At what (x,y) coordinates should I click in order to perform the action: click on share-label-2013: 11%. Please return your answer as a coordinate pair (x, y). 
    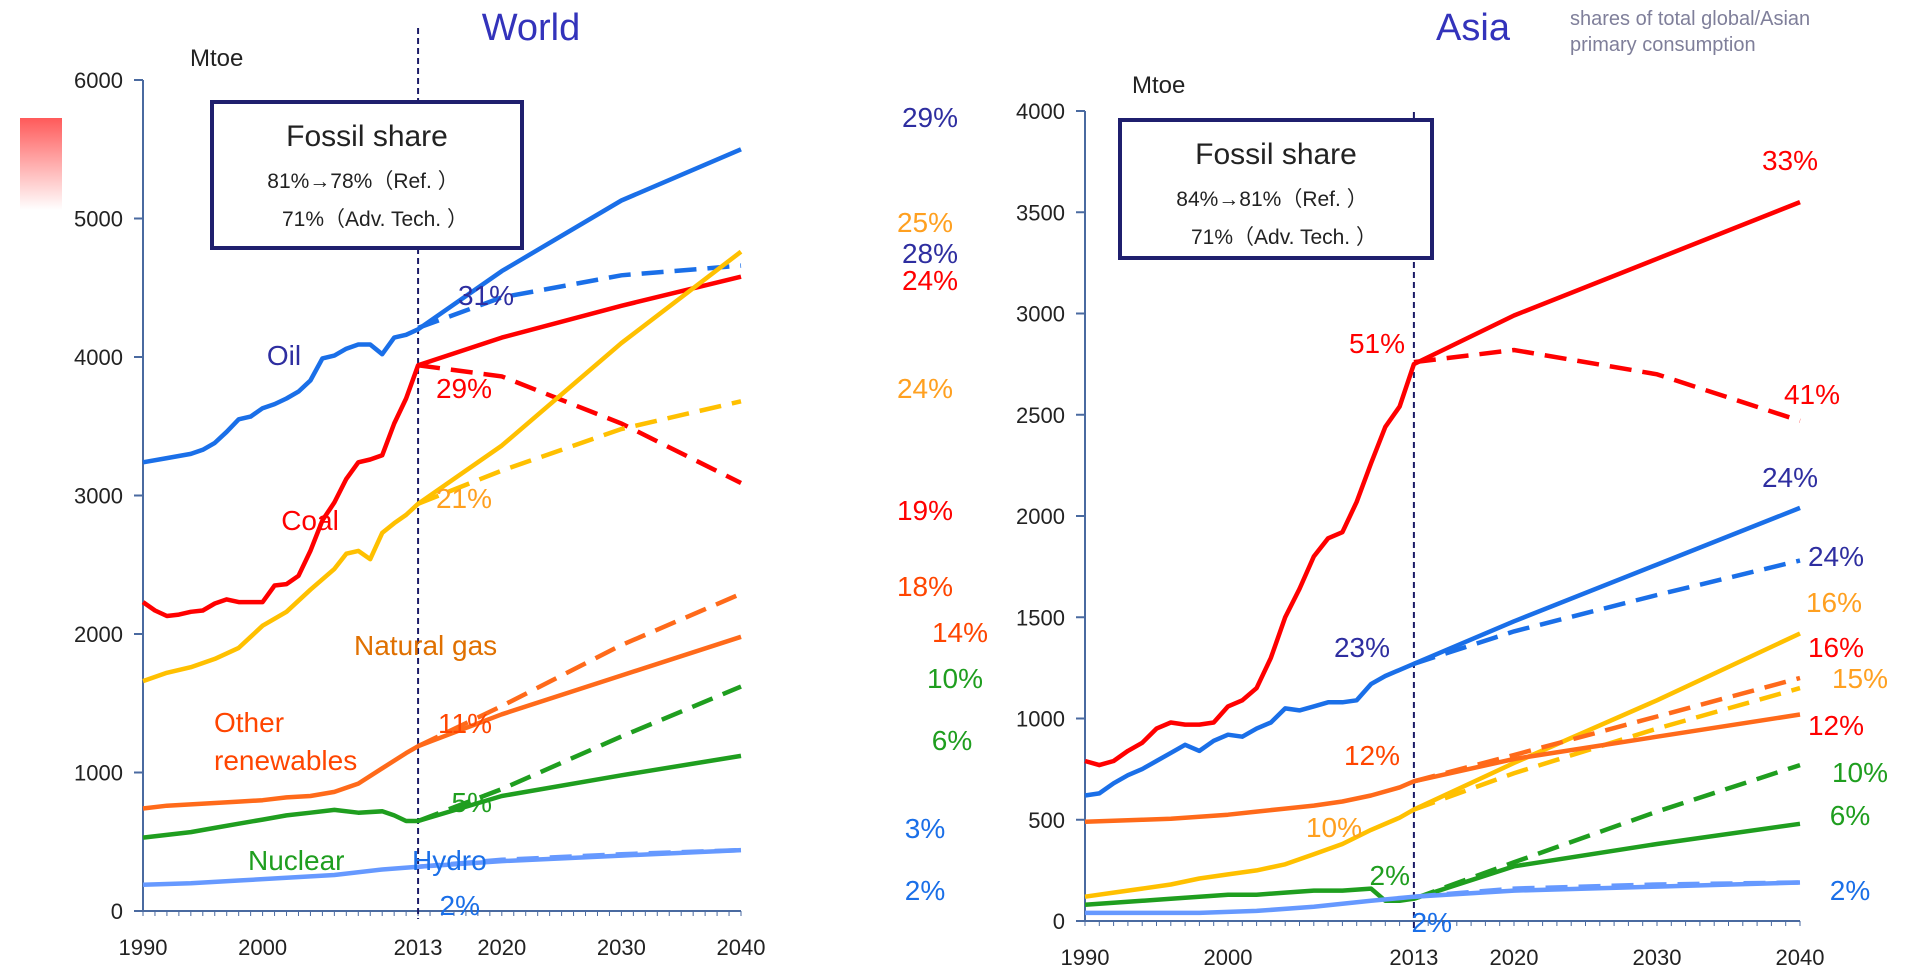
    Looking at the image, I should click on (465, 723).